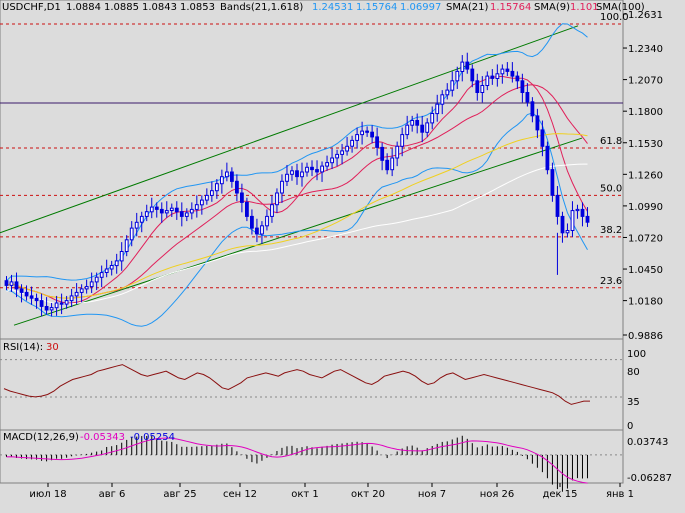 Image resolution: width=685 pixels, height=513 pixels. Describe the element at coordinates (197, 7) in the screenshot. I see `header-close: 1.0853` at that location.